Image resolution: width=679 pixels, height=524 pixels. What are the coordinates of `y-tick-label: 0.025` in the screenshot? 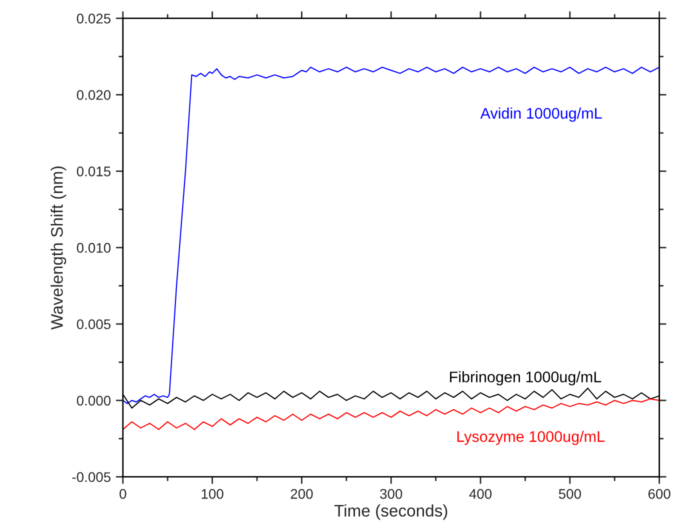 It's located at (93, 19).